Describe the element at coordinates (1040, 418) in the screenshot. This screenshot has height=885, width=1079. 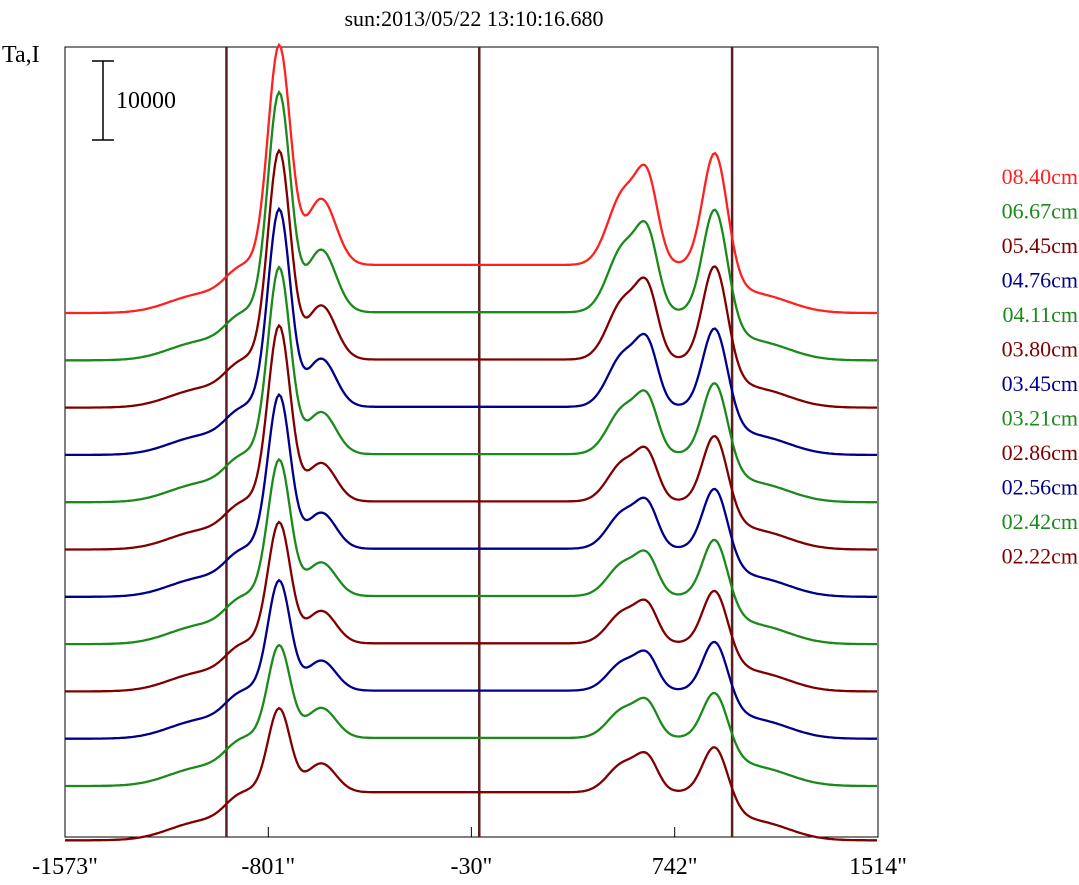
I see `legend-entry-03.21cm: 03.21cm` at that location.